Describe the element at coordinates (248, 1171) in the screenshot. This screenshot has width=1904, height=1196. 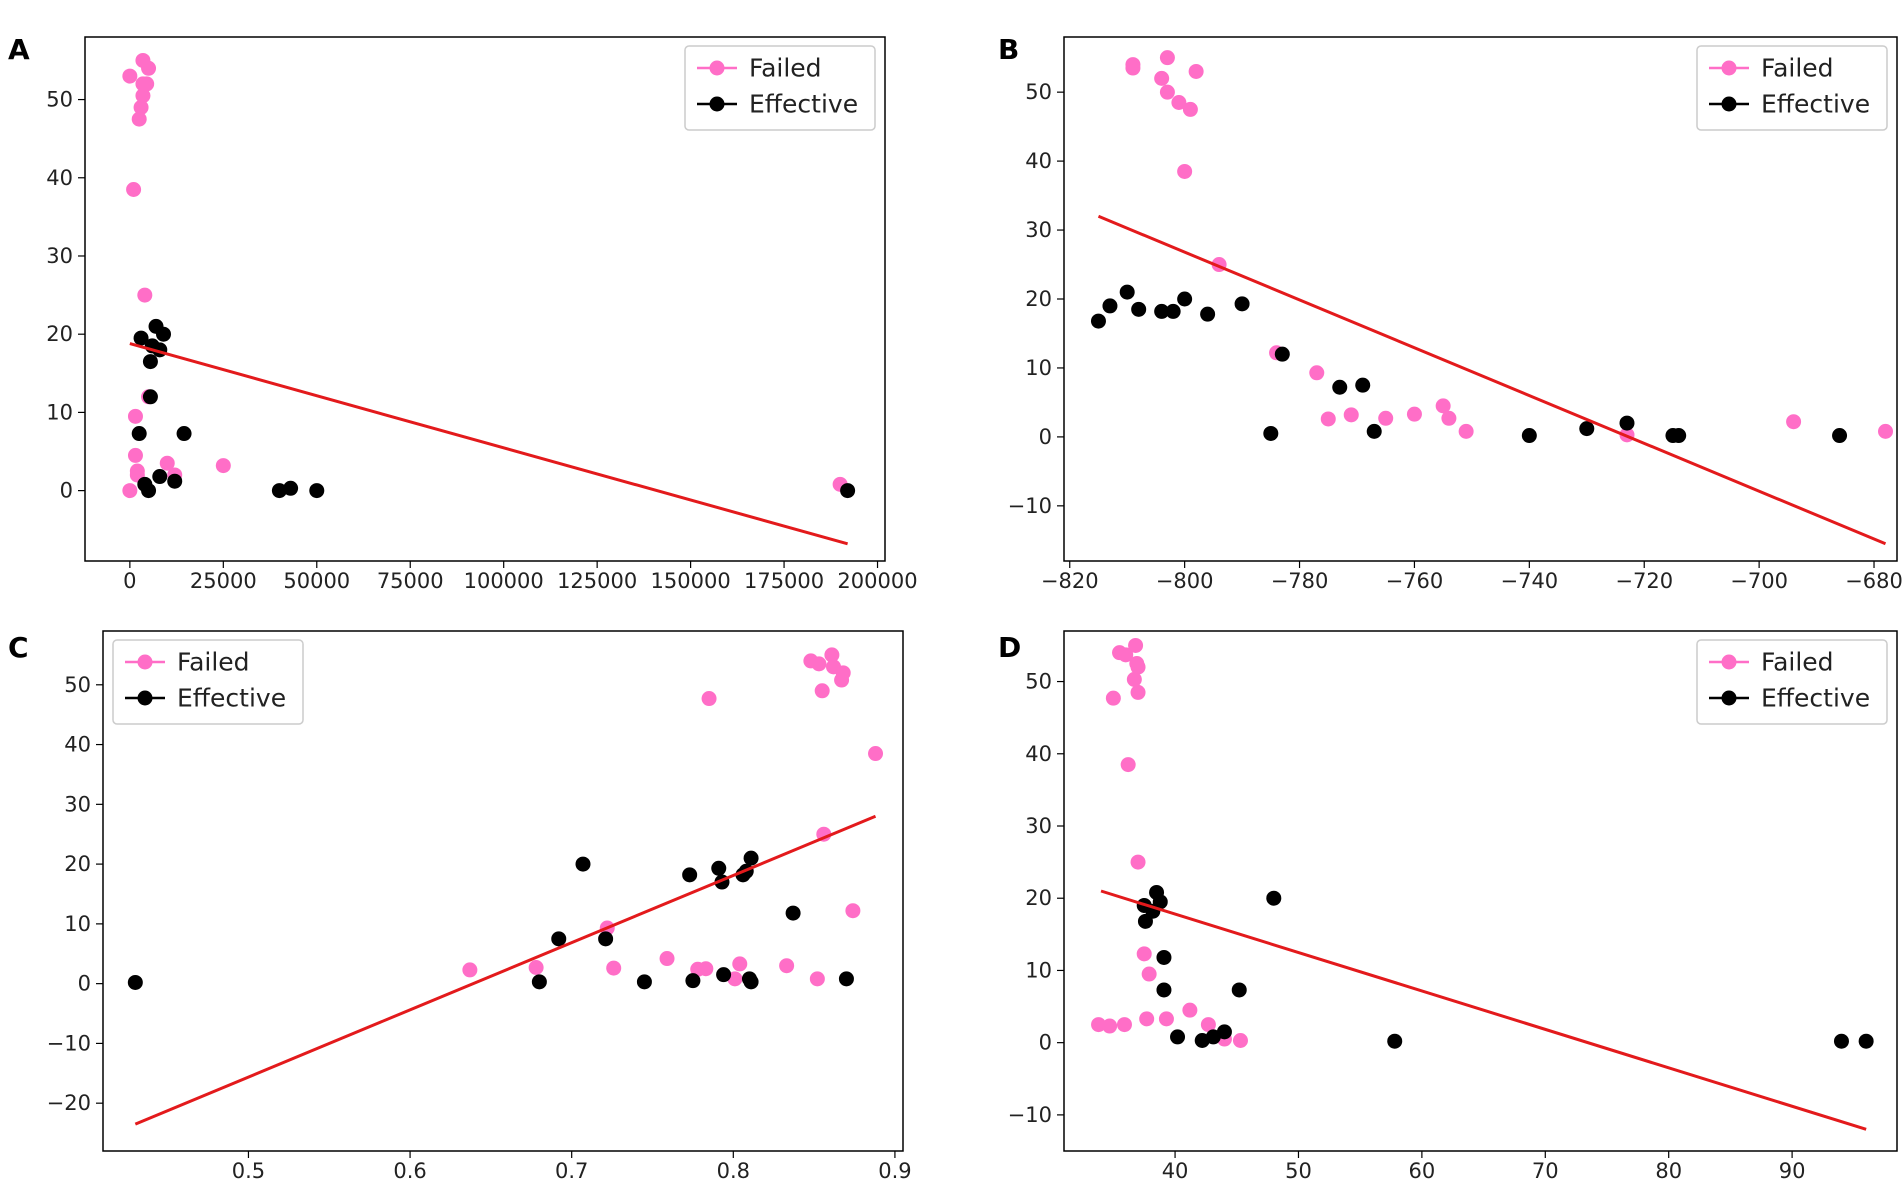
I see `x-tick-label: 0.5` at that location.